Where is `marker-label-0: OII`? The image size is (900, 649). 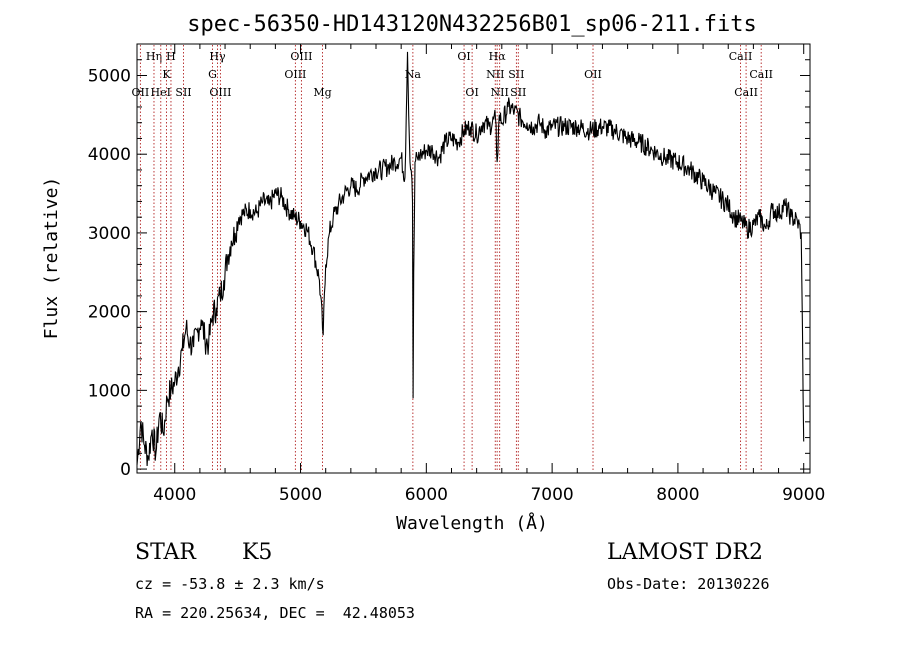
marker-label-0: OII is located at coordinates (141, 92).